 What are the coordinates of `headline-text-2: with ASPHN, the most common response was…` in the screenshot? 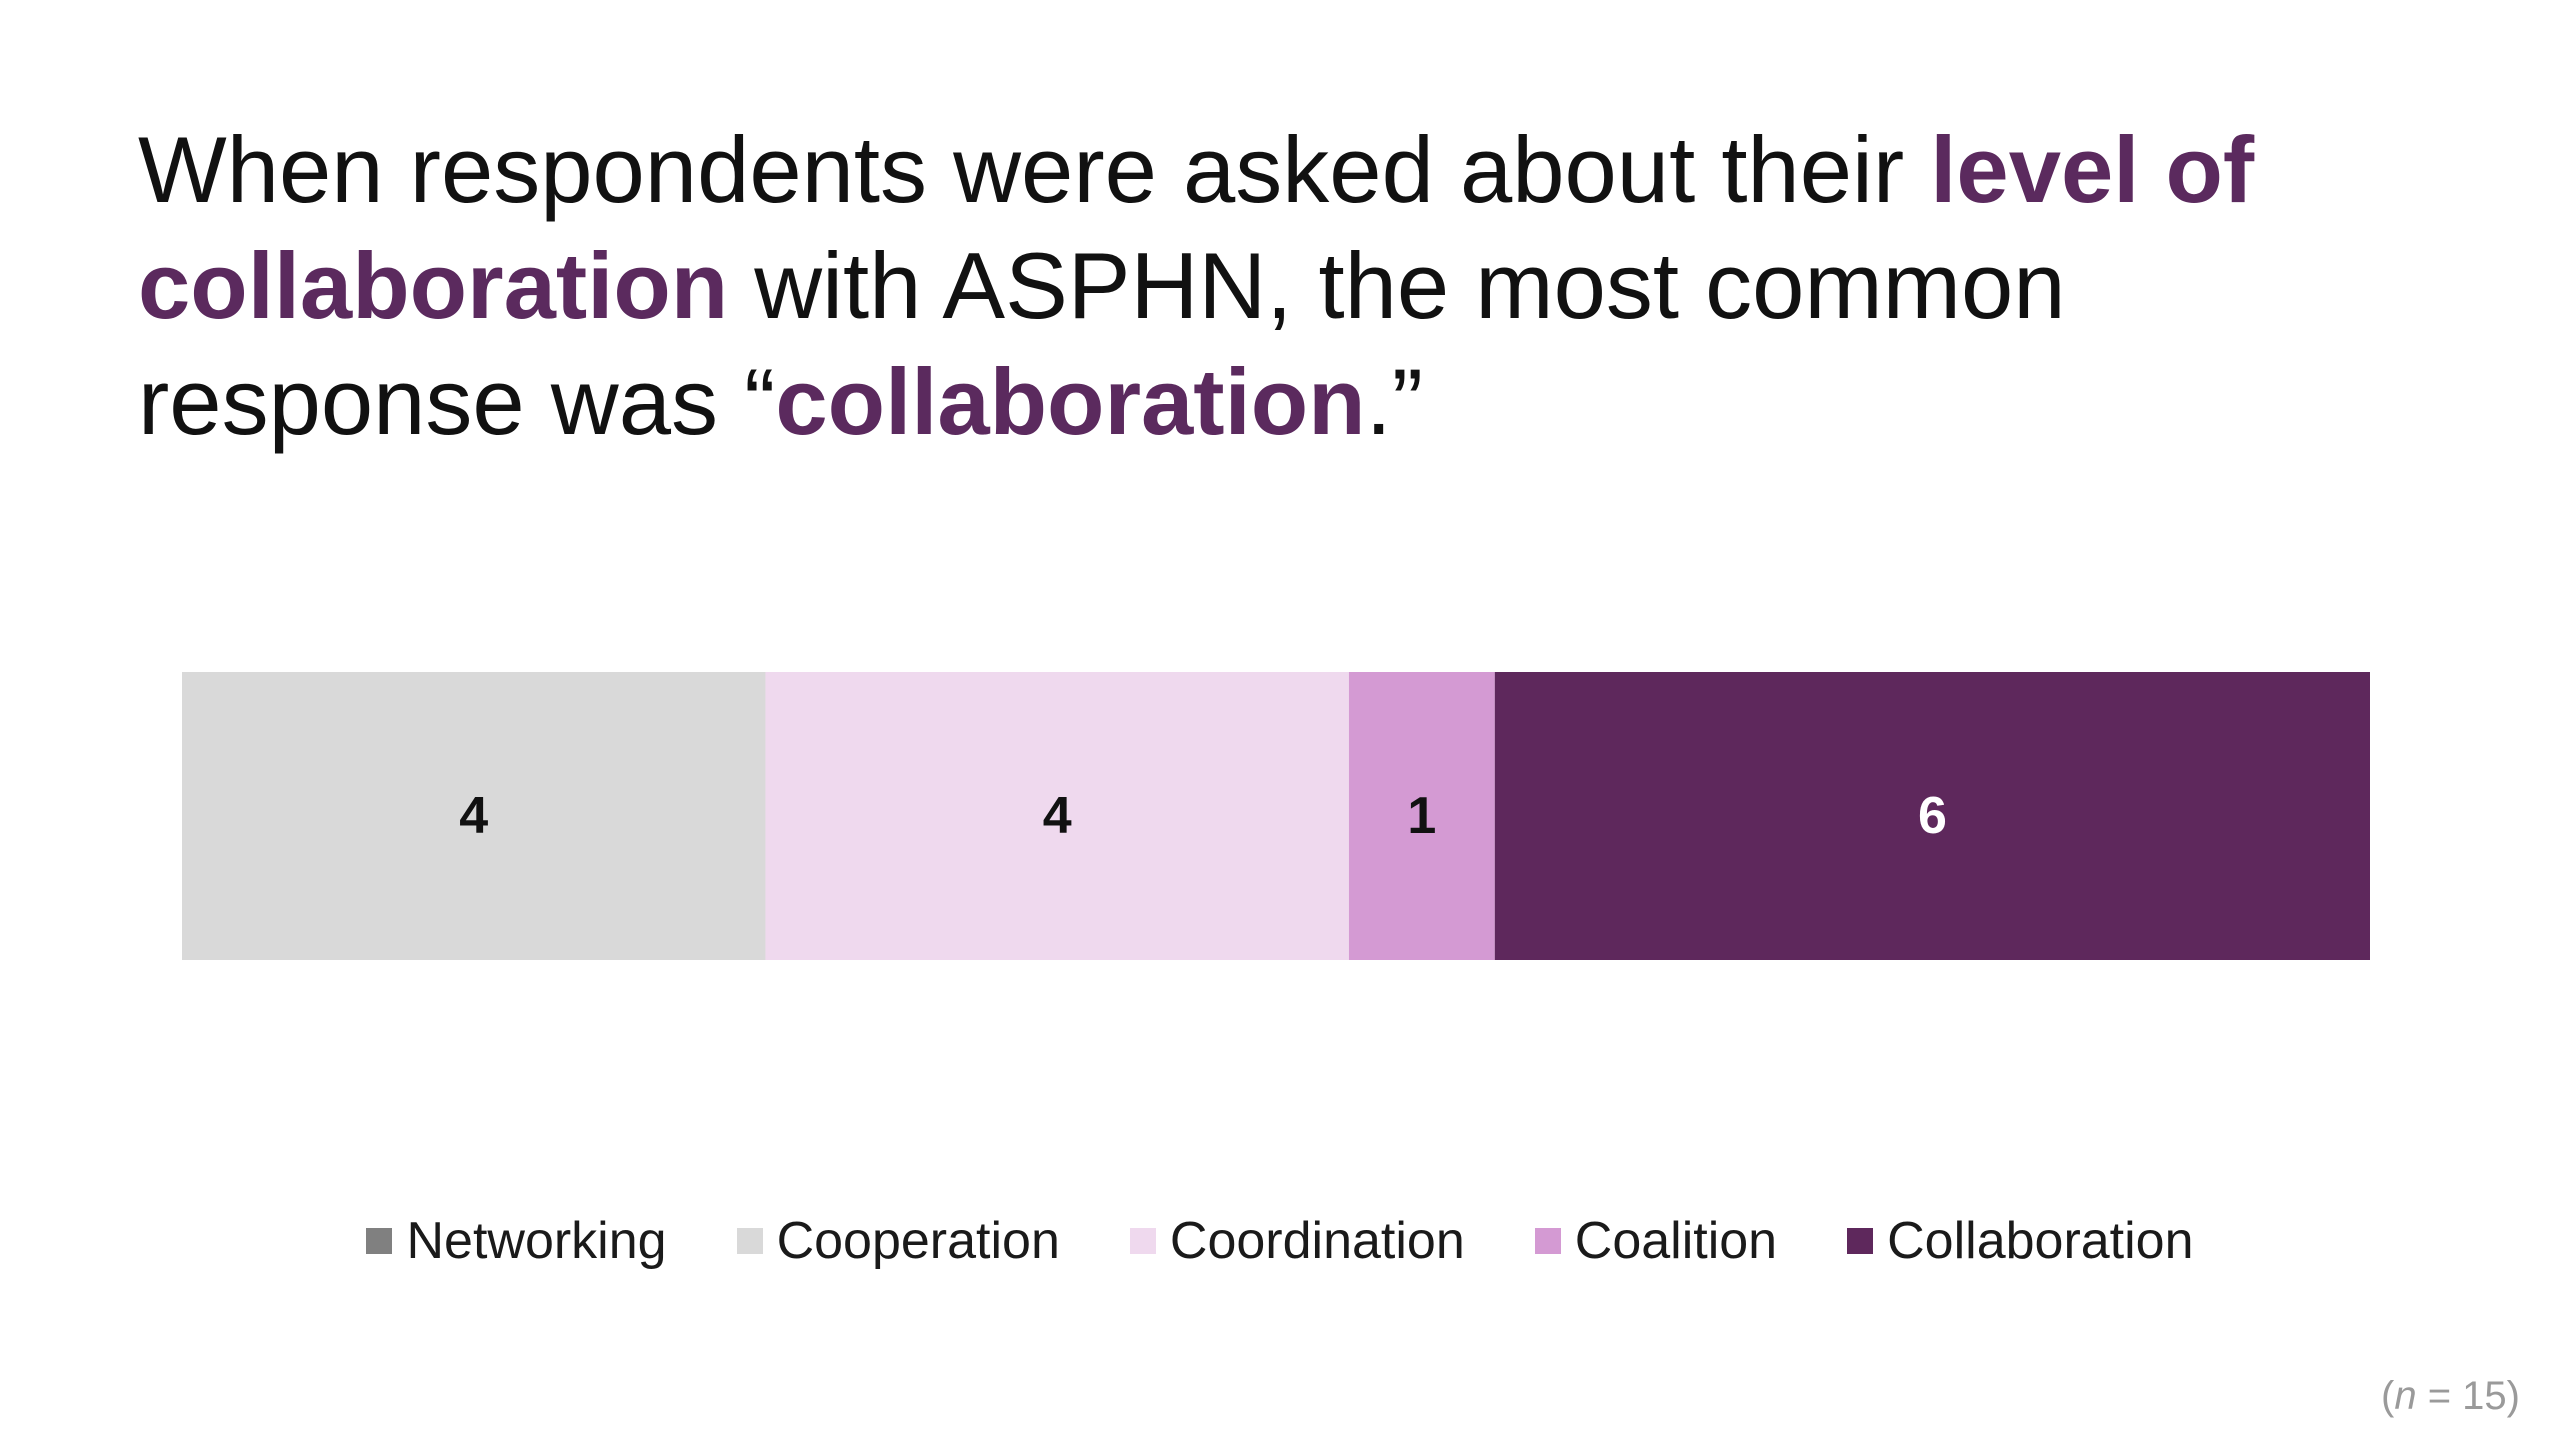 It's located at (1102, 343).